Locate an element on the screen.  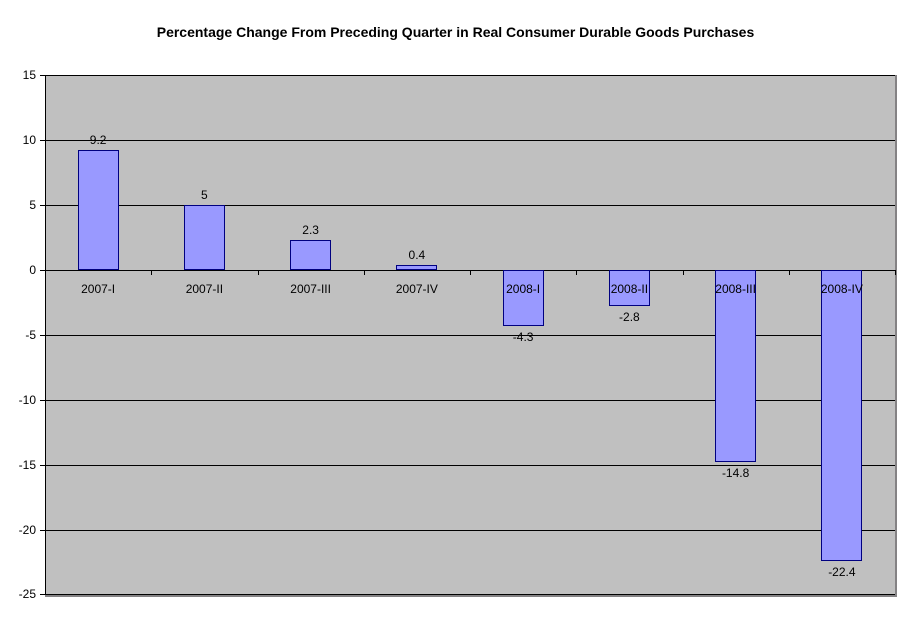
bar-2008-IV is located at coordinates (842, 416).